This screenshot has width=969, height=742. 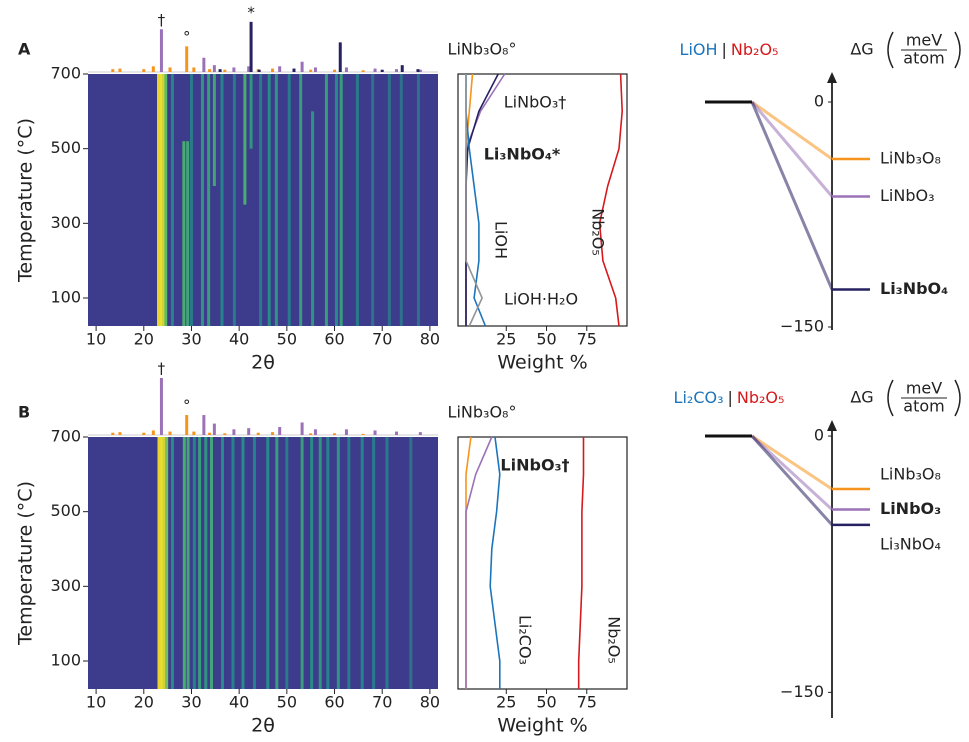 What do you see at coordinates (534, 465) in the screenshot?
I see `series-label: LiNbO₃†` at bounding box center [534, 465].